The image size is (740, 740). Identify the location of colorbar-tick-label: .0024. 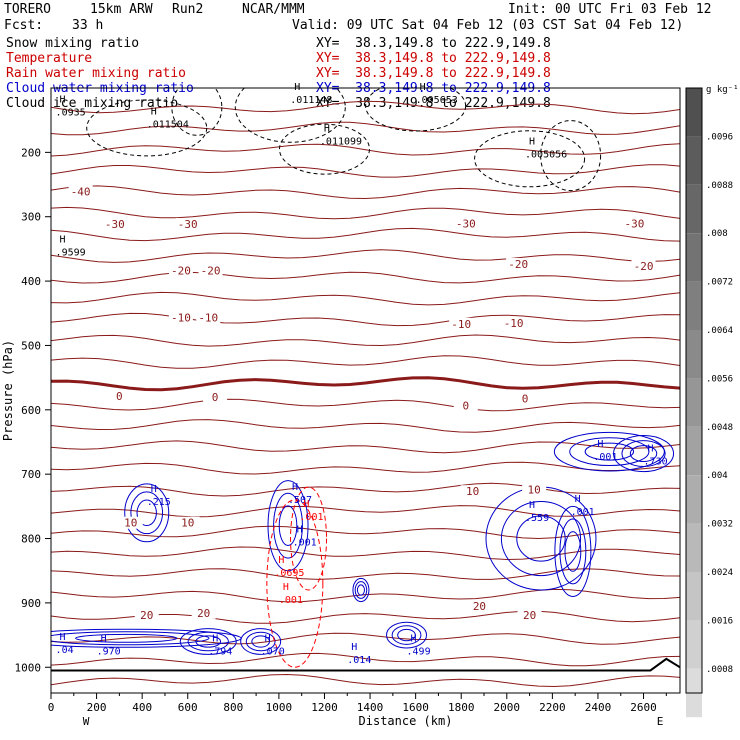
(719, 573).